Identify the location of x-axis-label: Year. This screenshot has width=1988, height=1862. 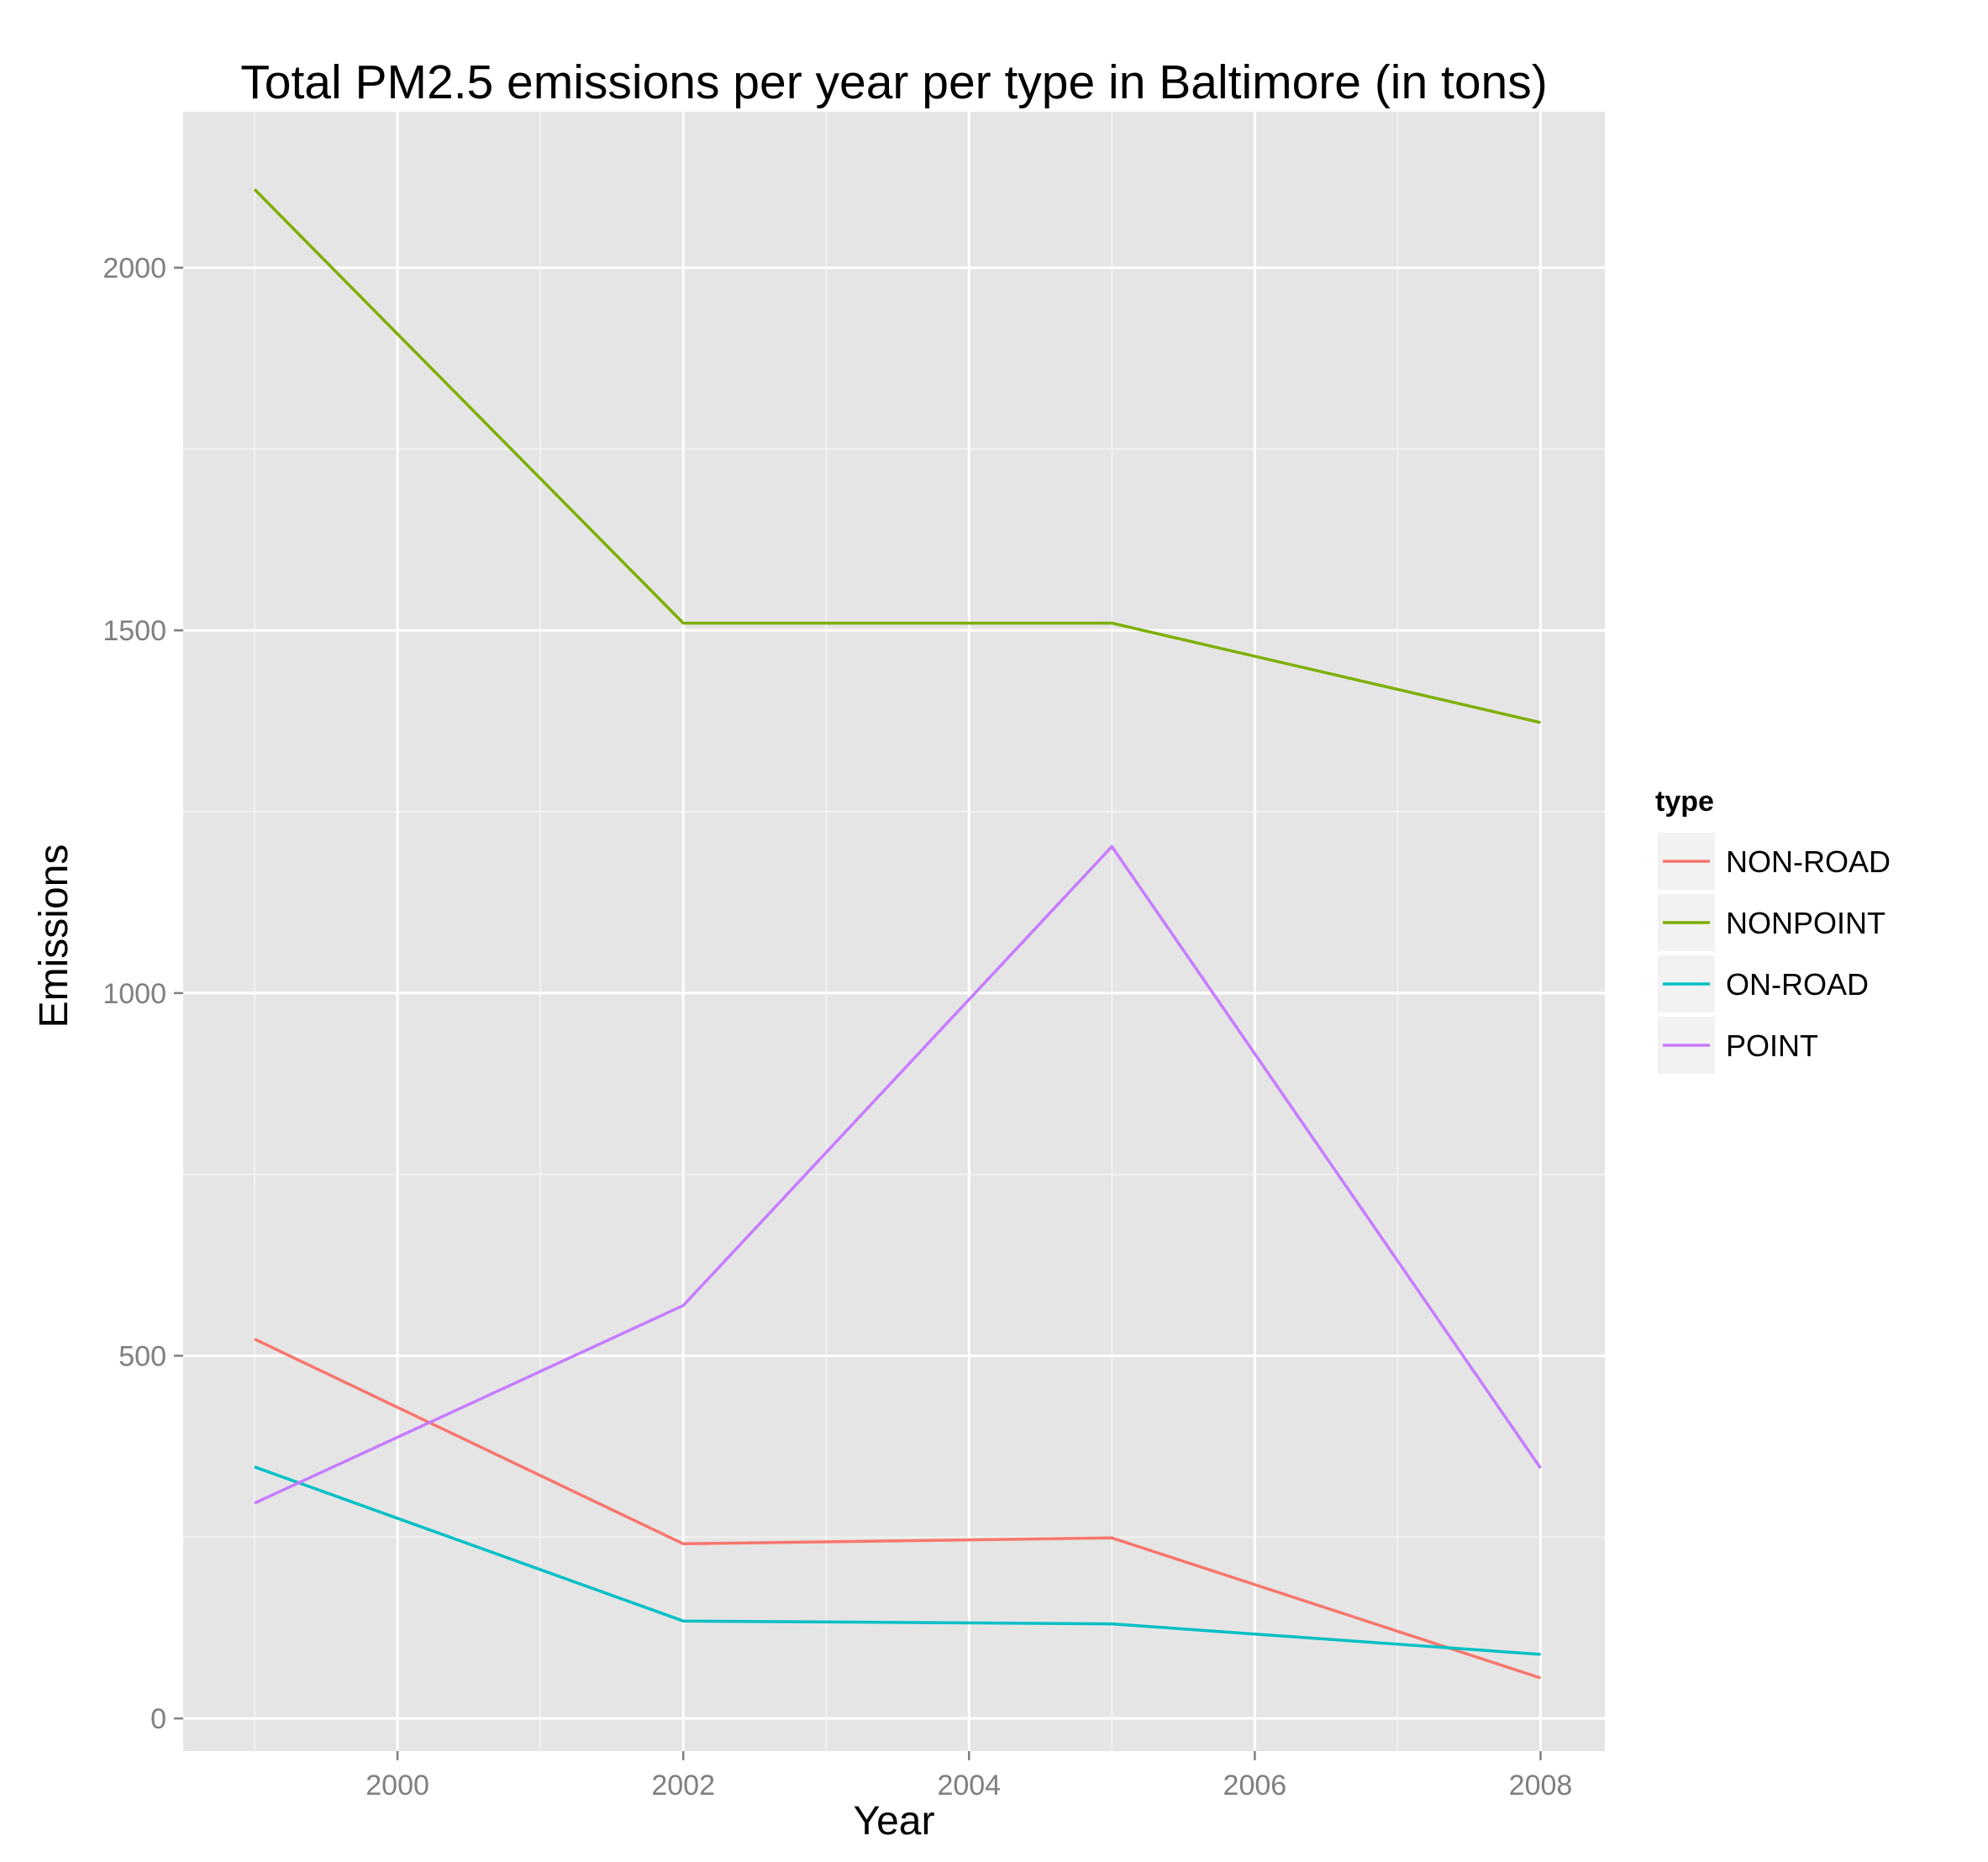
(894, 1821).